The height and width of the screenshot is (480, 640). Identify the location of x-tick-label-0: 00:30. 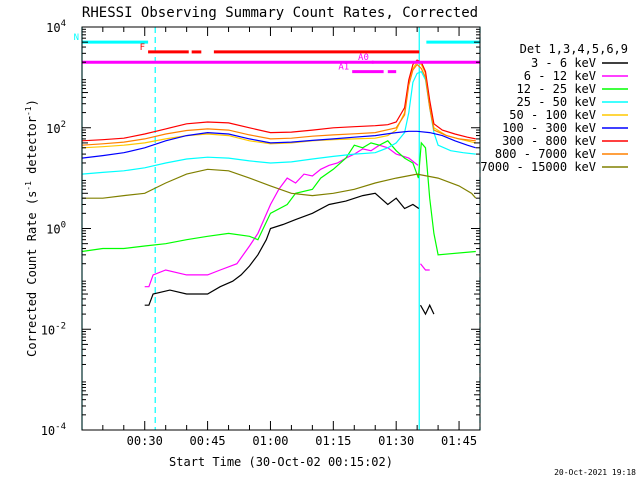
(145, 441).